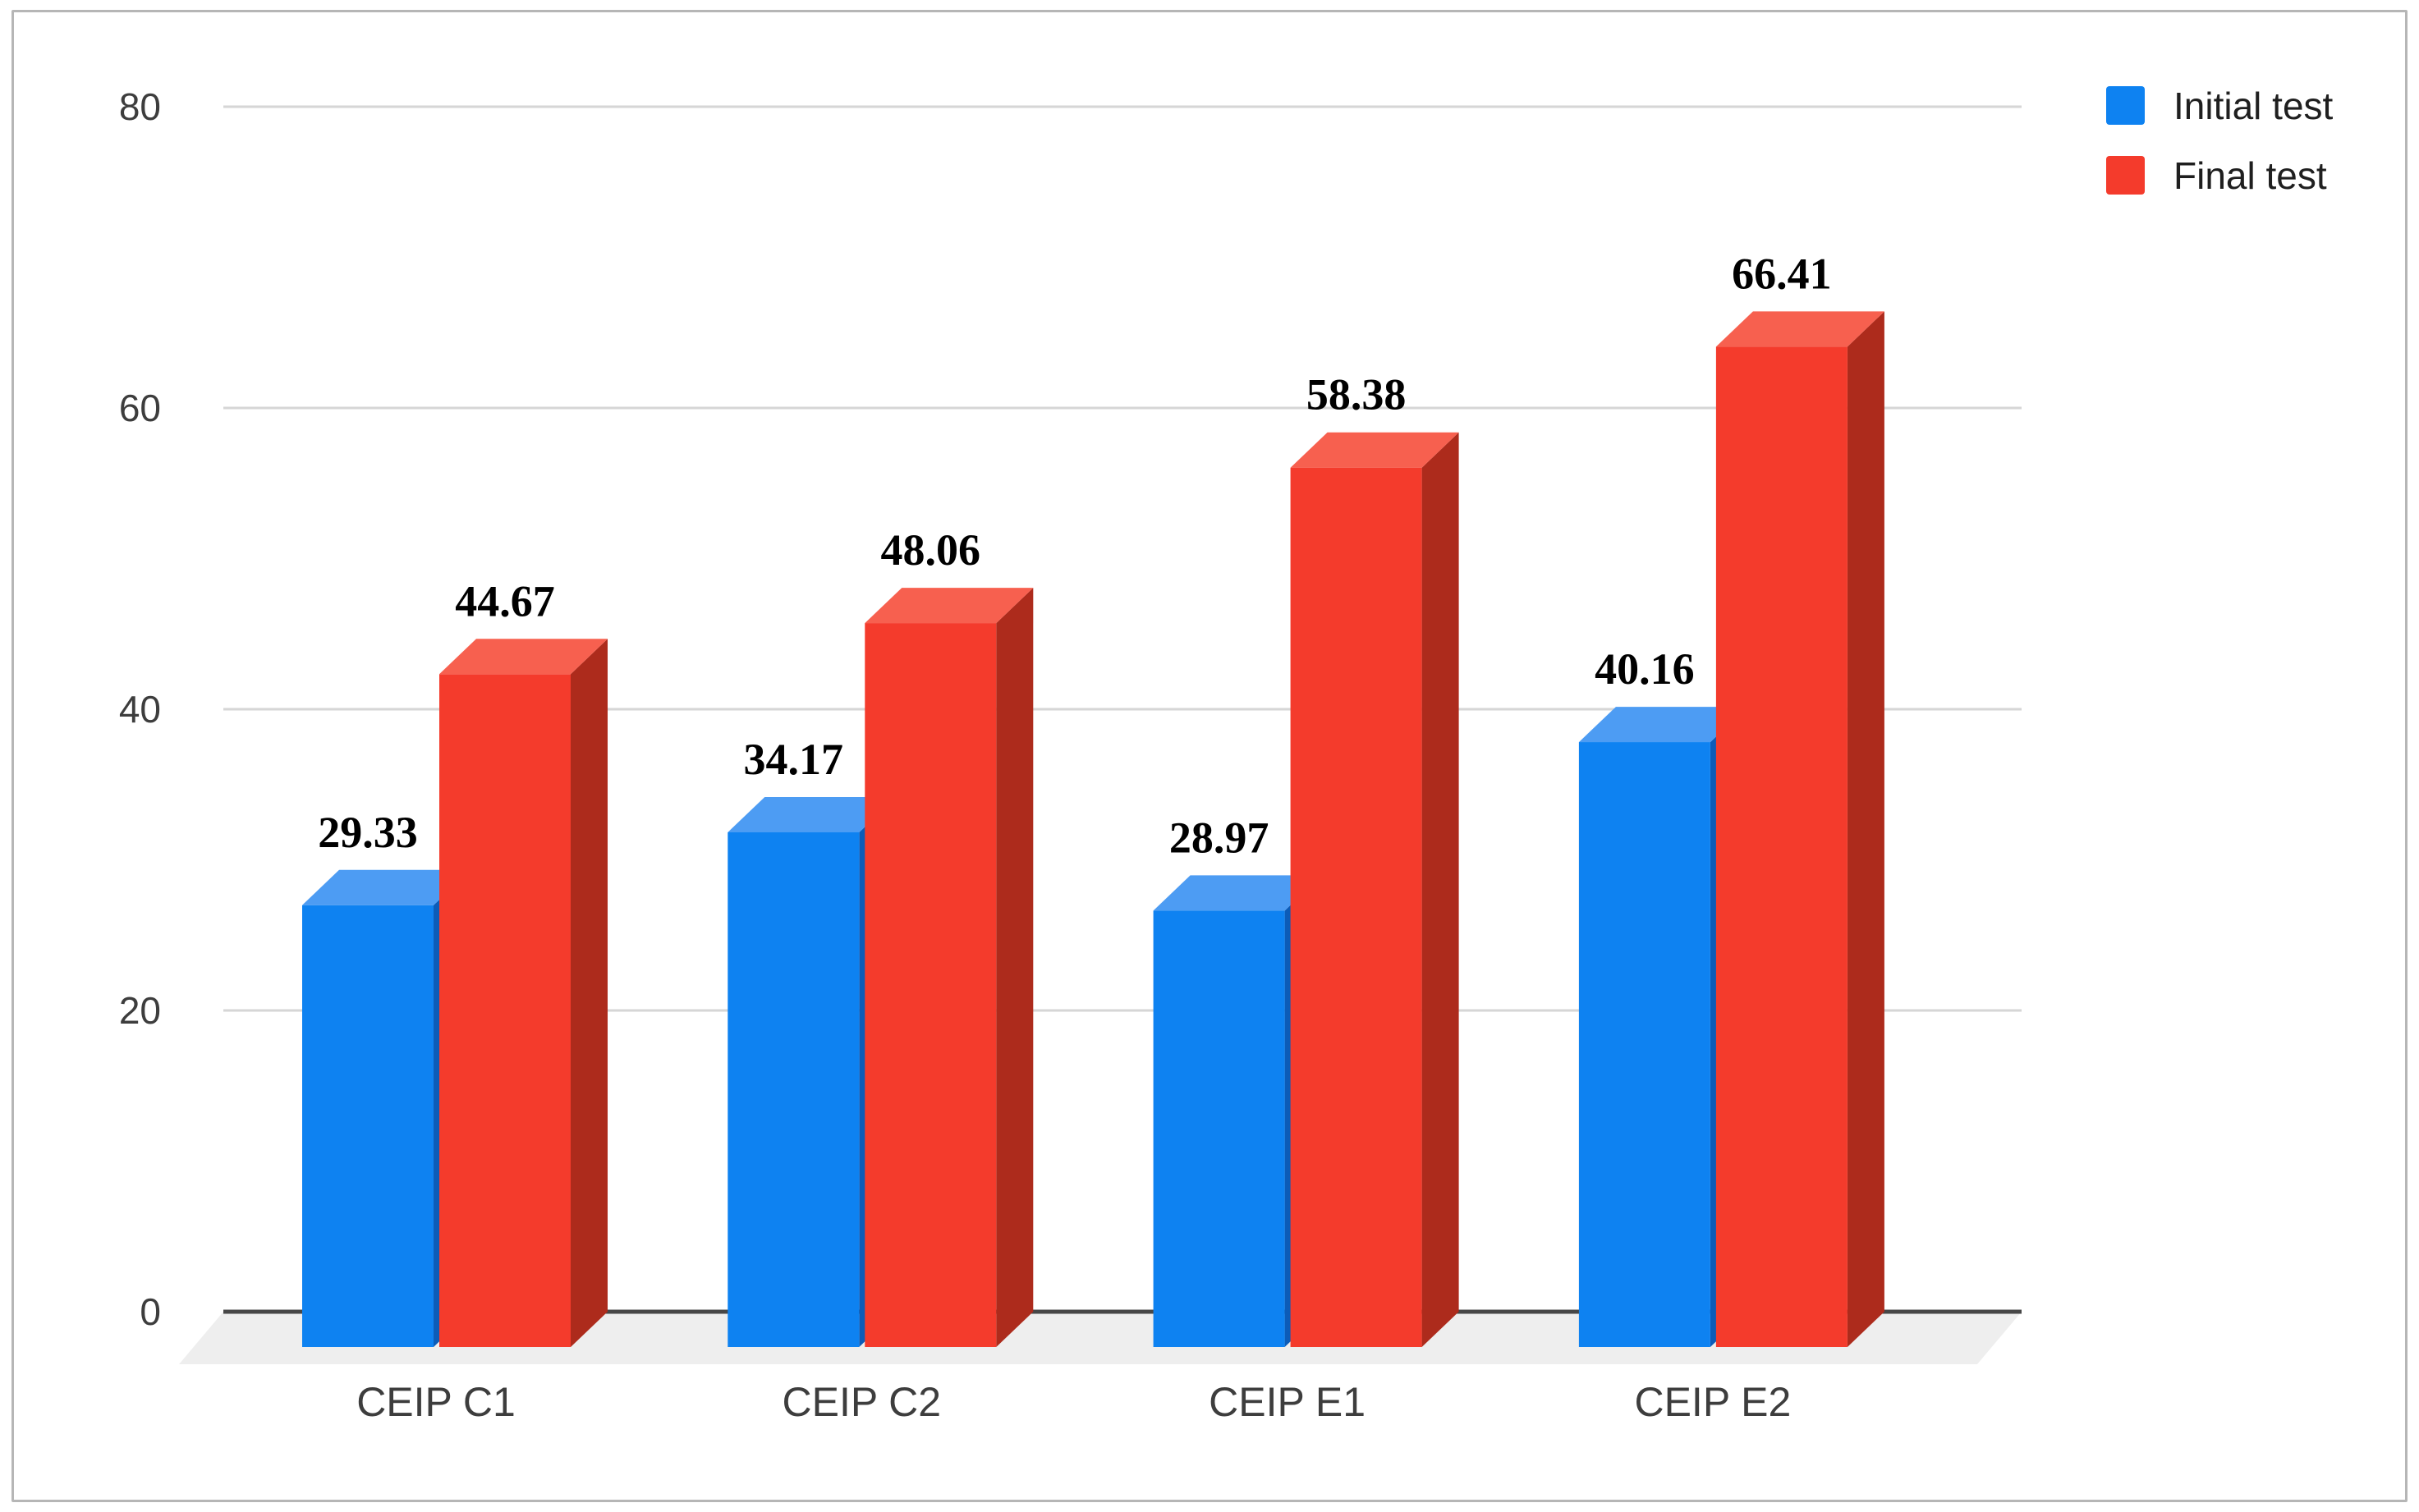 This screenshot has height=1512, width=2419. I want to click on legend-item-final-test: Final test, so click(2219, 175).